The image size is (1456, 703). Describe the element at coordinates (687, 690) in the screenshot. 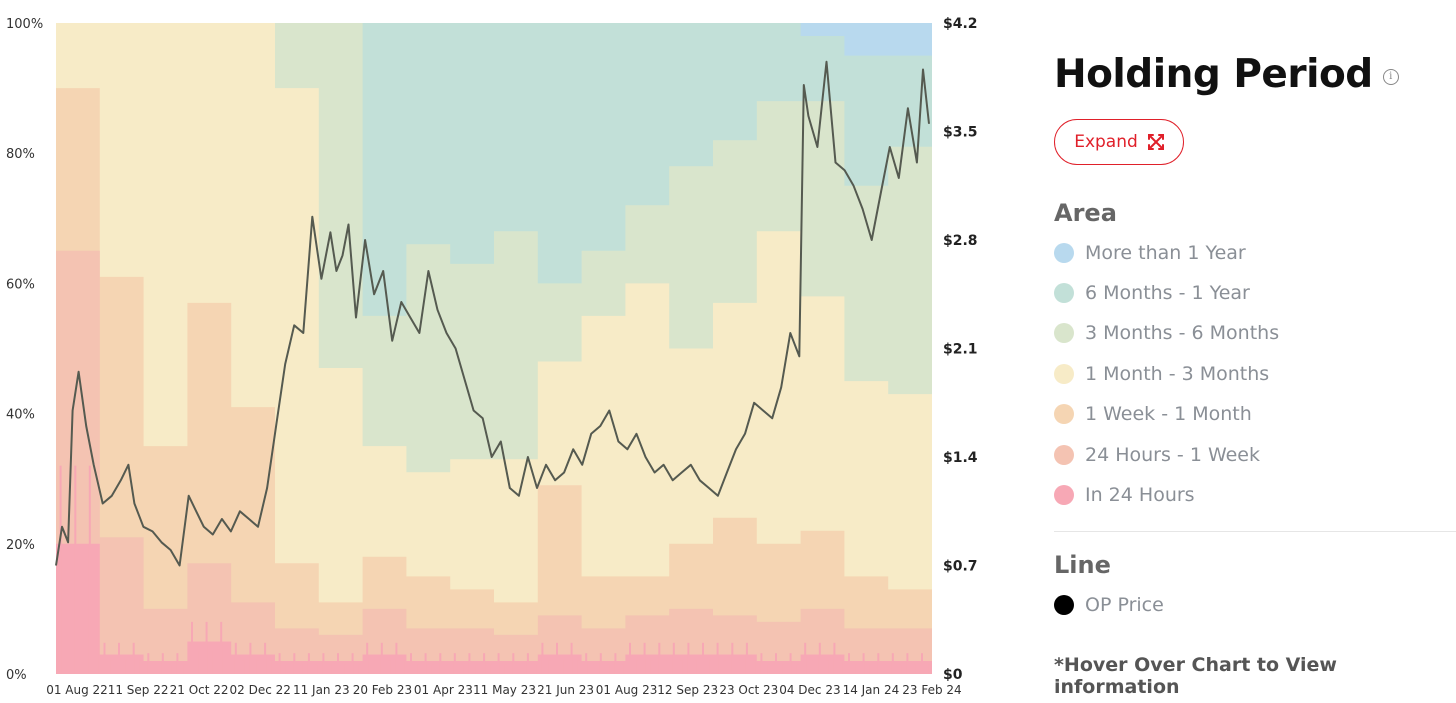

I see `x-tick-label: 12 Sep 23` at that location.